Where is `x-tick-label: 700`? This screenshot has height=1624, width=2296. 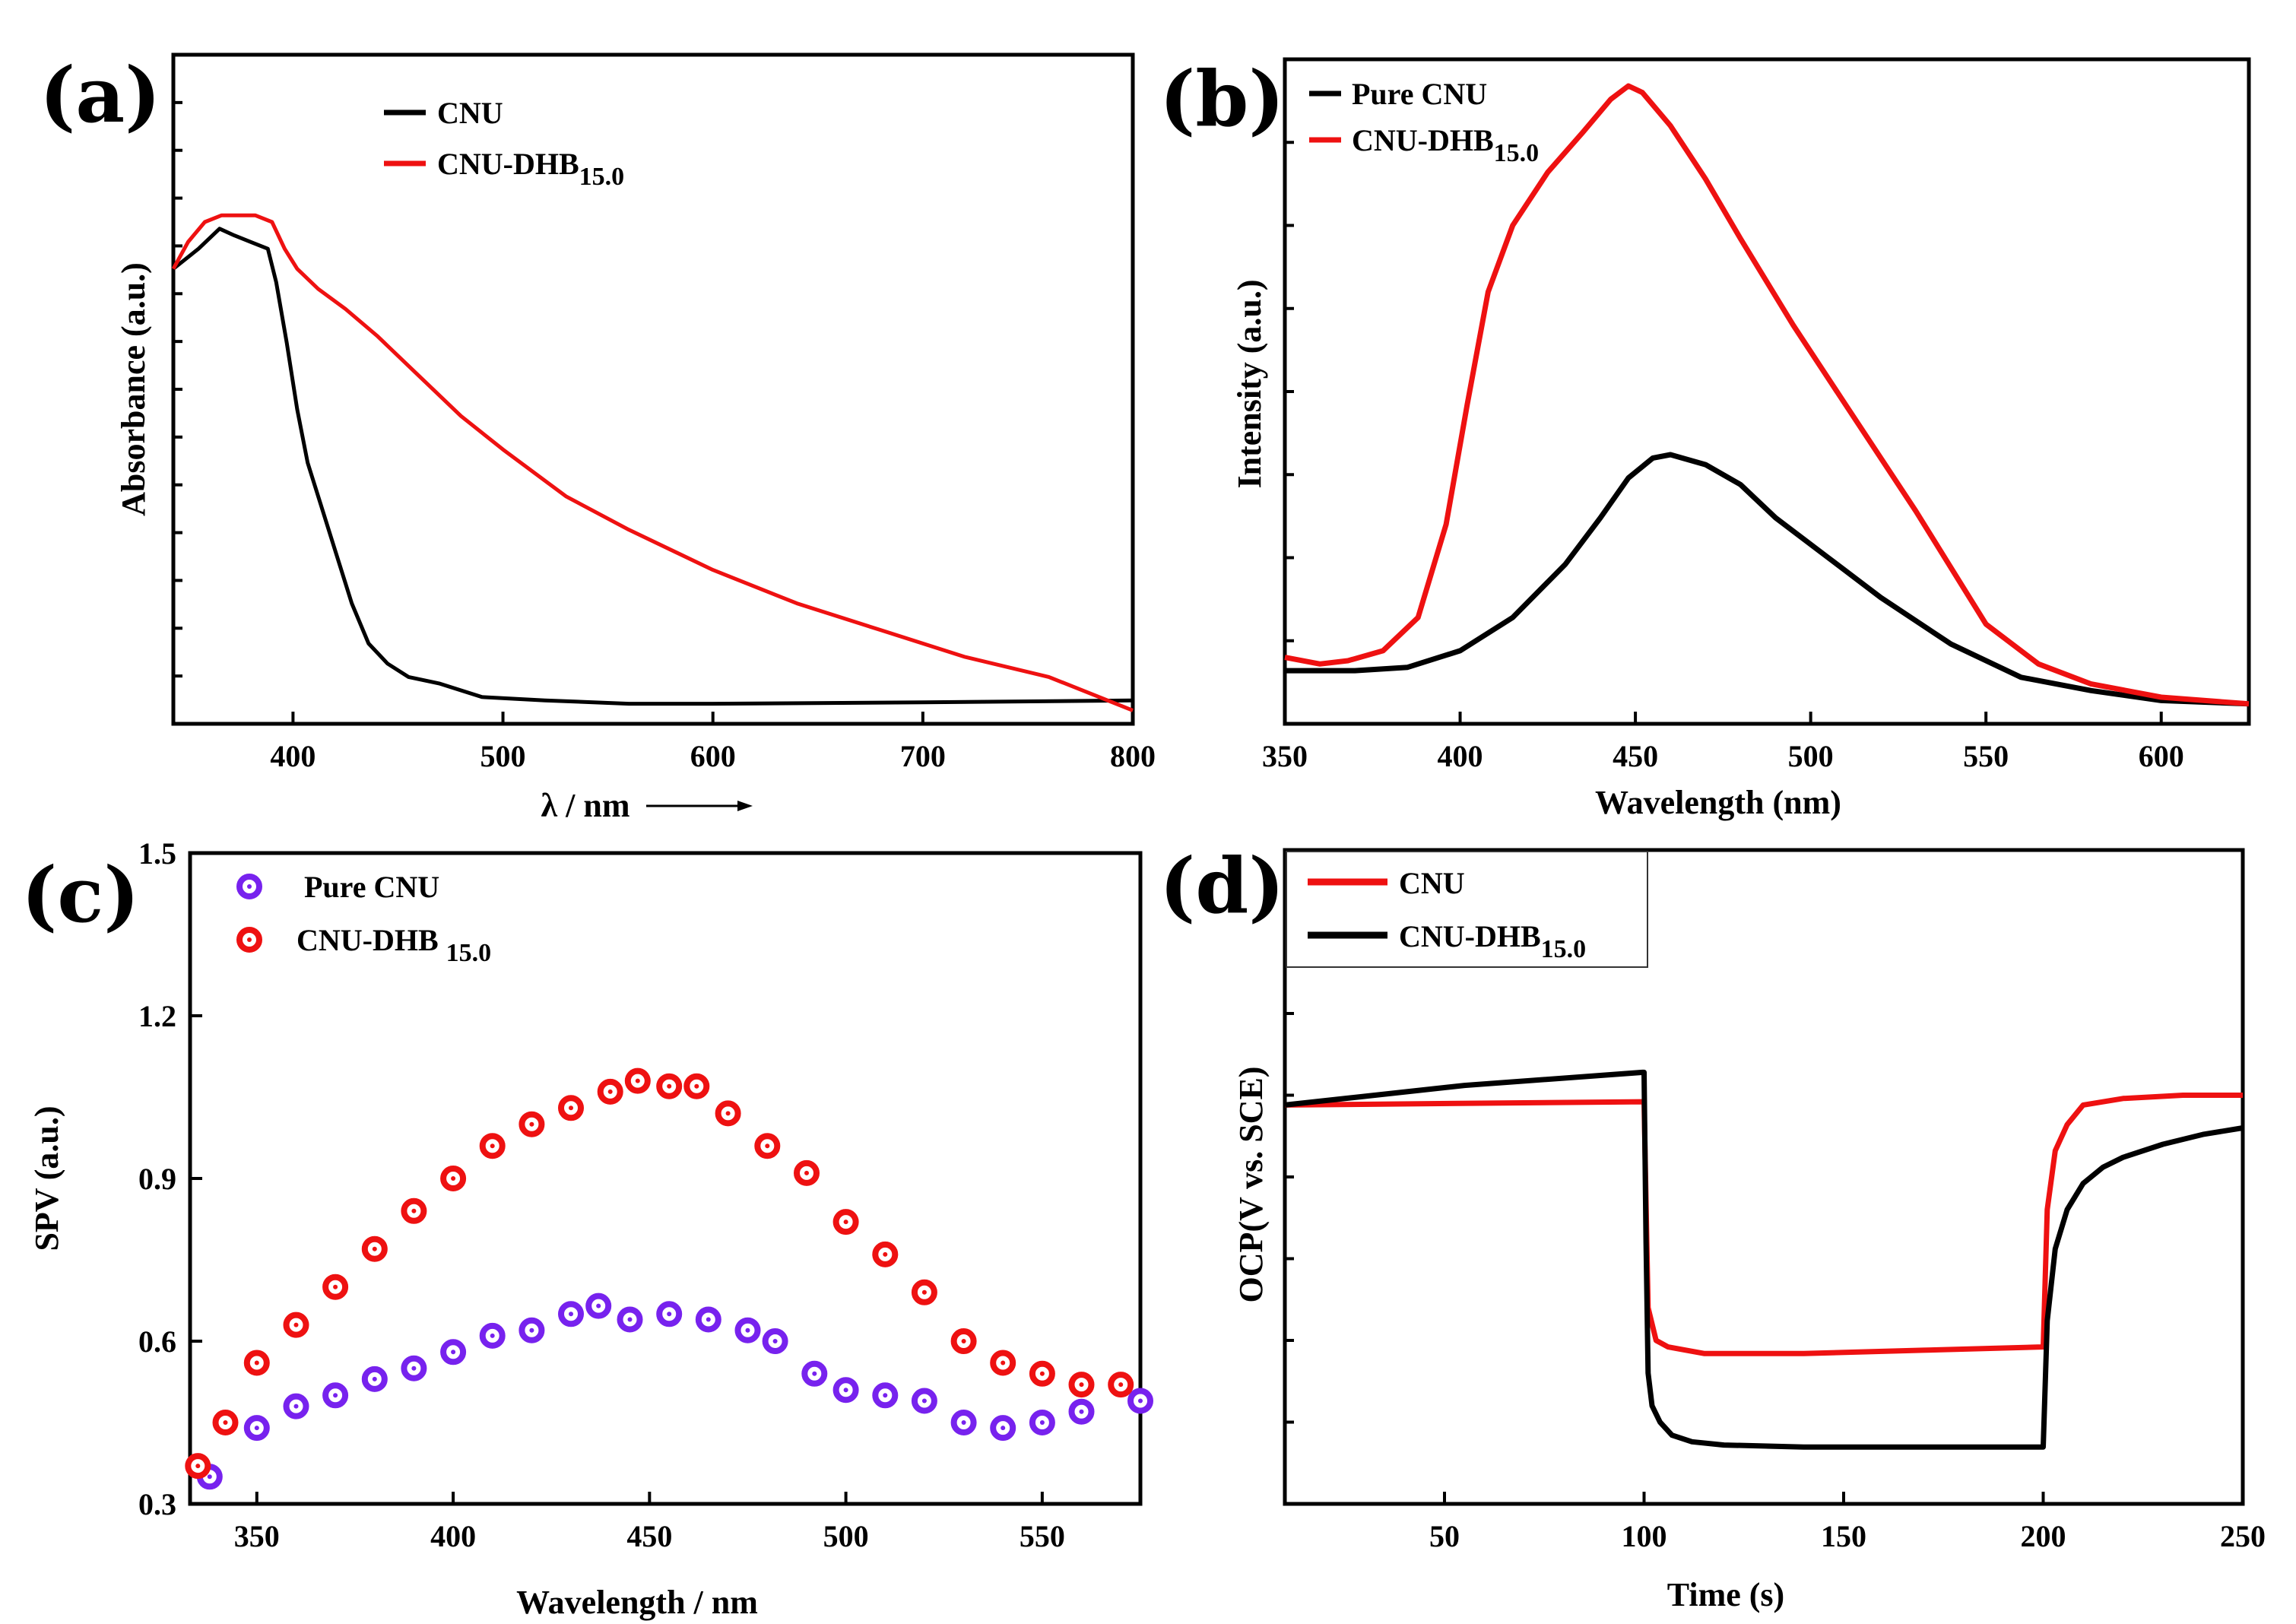
x-tick-label: 700 is located at coordinates (923, 756).